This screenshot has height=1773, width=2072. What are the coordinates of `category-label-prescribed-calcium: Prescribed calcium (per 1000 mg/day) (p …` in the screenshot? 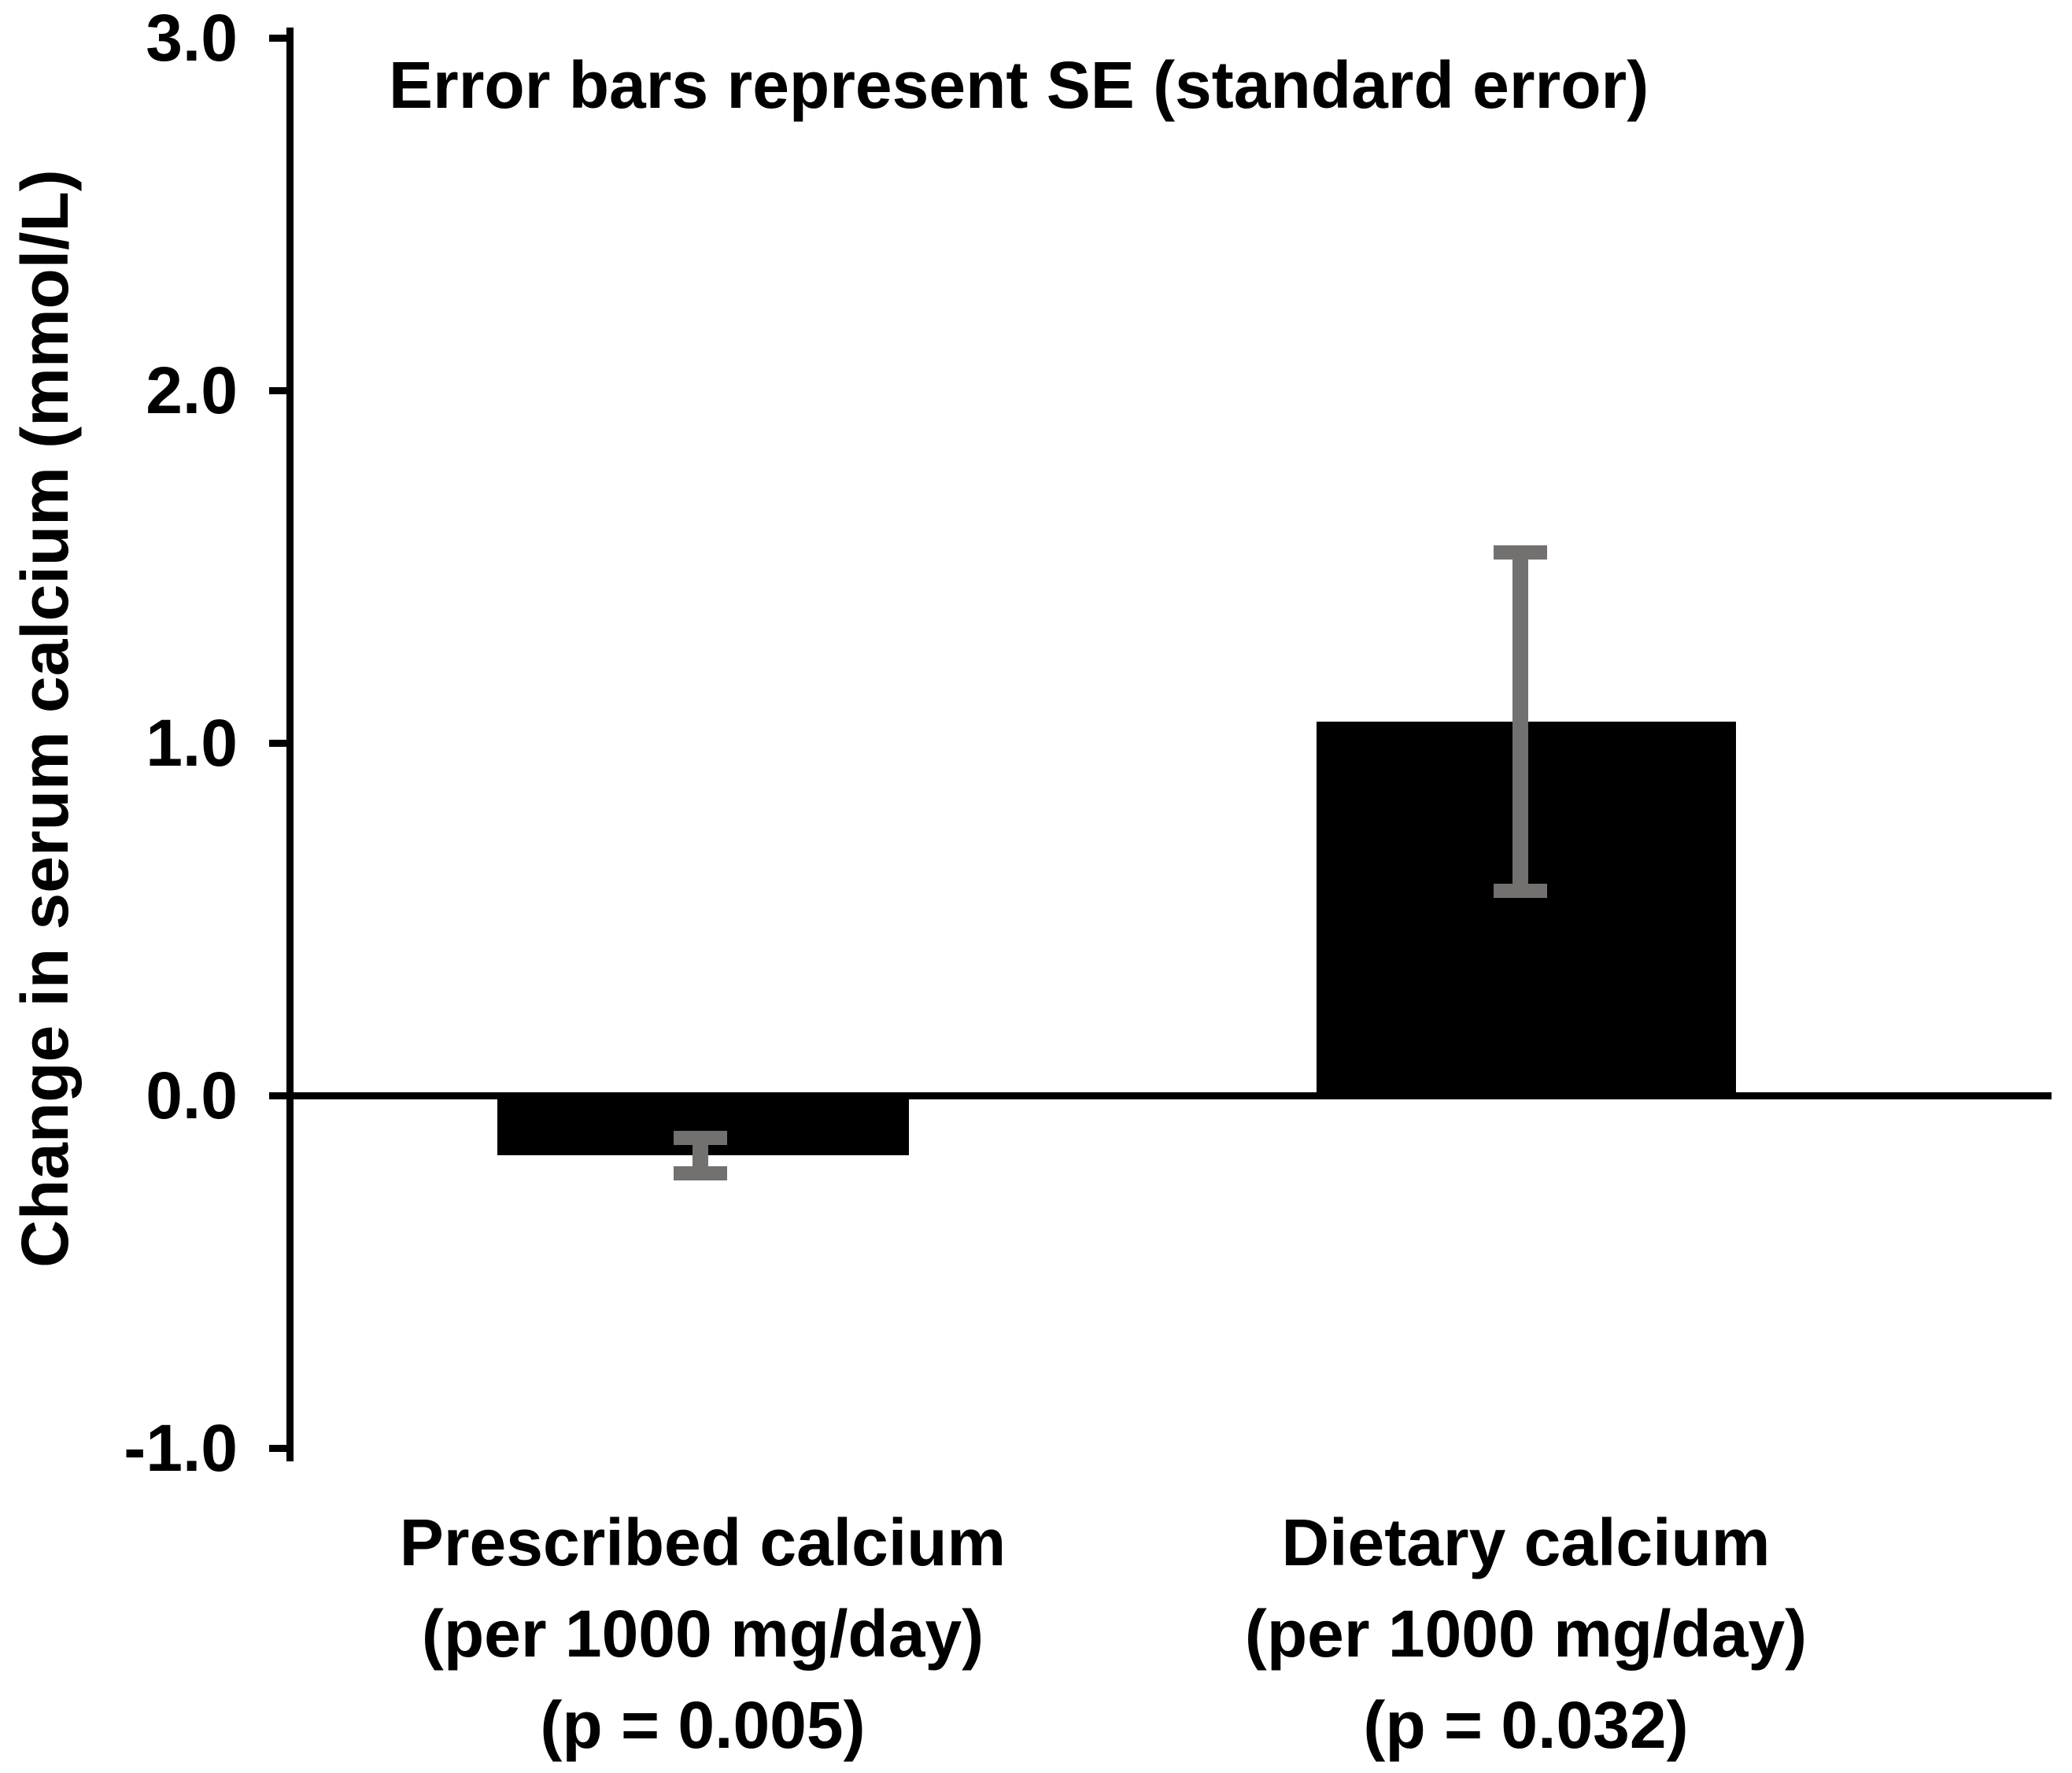 It's located at (703, 1634).